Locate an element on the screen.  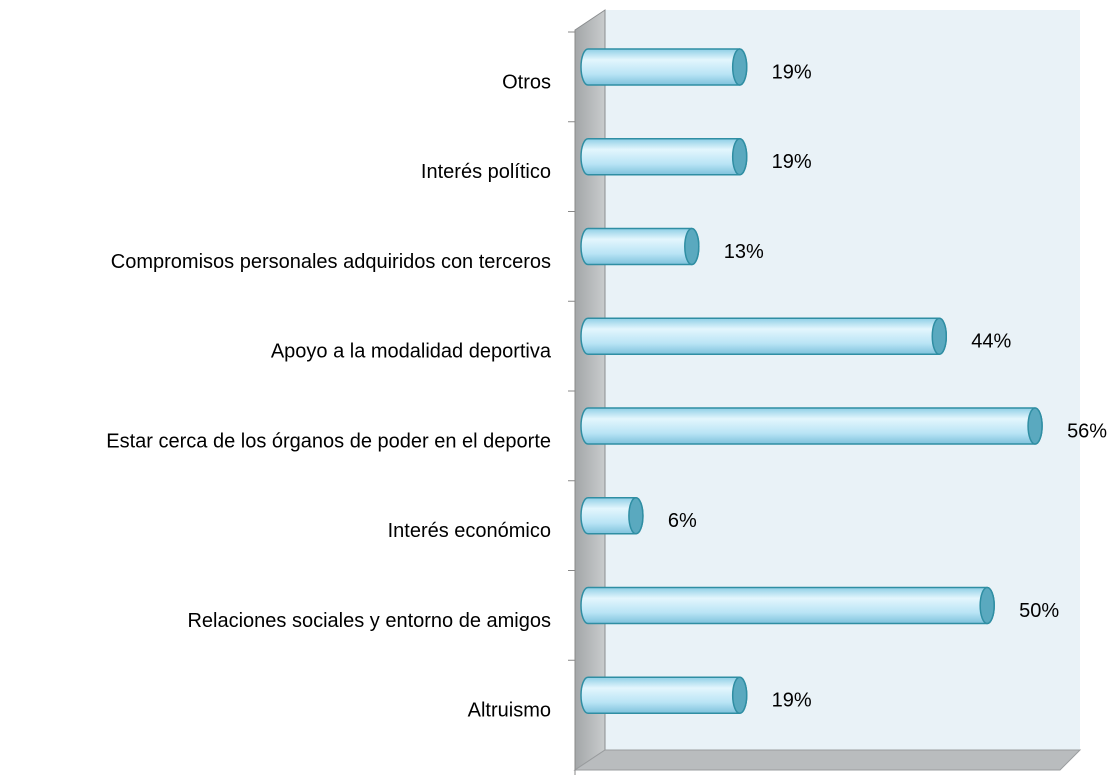
value-label: 13% is located at coordinates (744, 252).